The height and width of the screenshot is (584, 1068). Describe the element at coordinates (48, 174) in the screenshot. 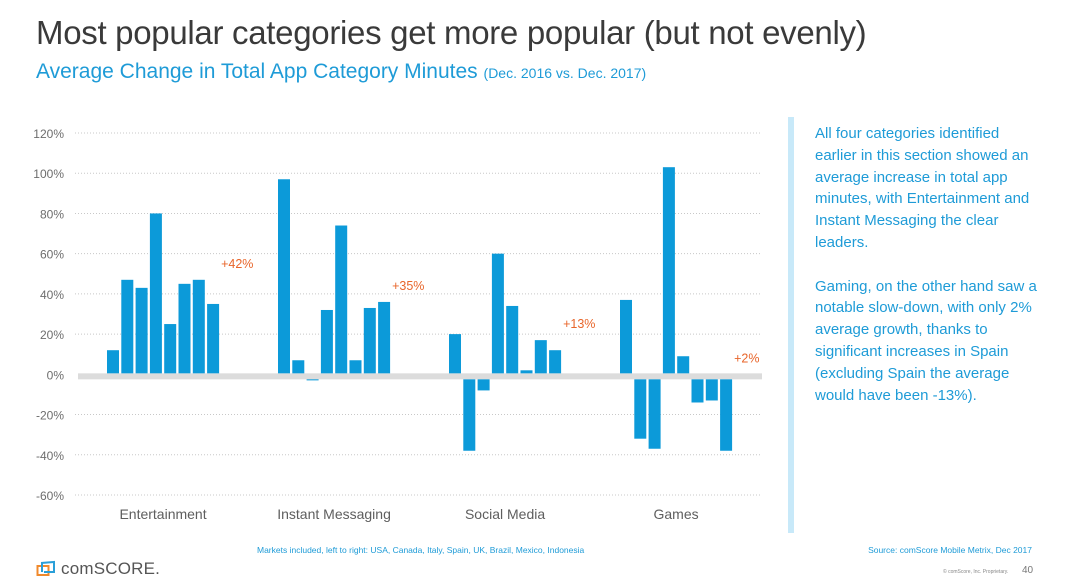

I see `y-tick-label: 100%` at that location.